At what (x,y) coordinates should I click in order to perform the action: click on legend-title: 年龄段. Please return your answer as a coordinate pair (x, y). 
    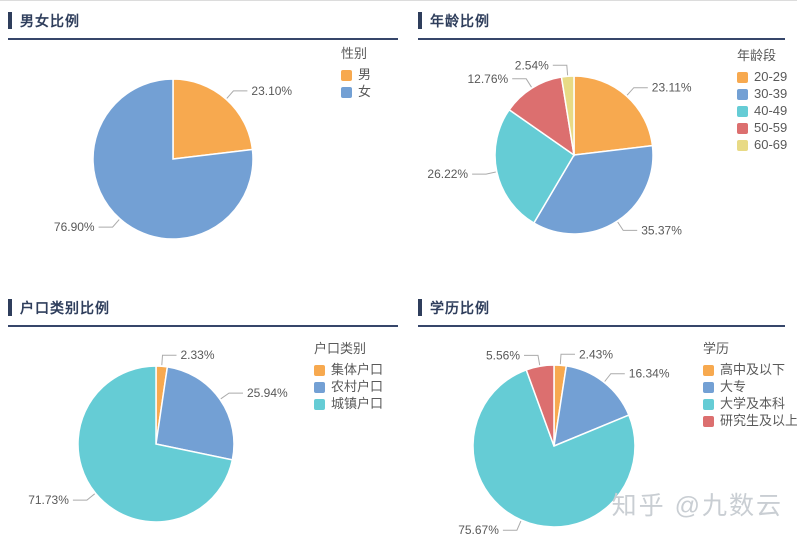
    Looking at the image, I should click on (757, 55).